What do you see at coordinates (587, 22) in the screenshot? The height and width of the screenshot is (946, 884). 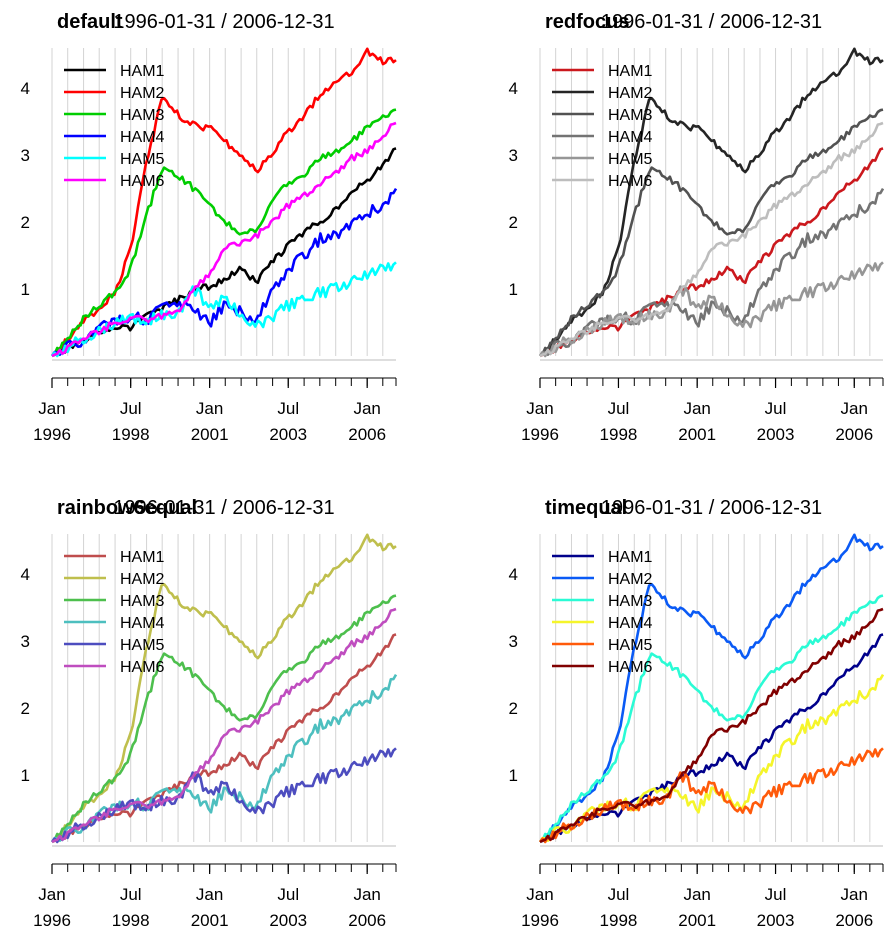 I see `chart-title: redfocus` at bounding box center [587, 22].